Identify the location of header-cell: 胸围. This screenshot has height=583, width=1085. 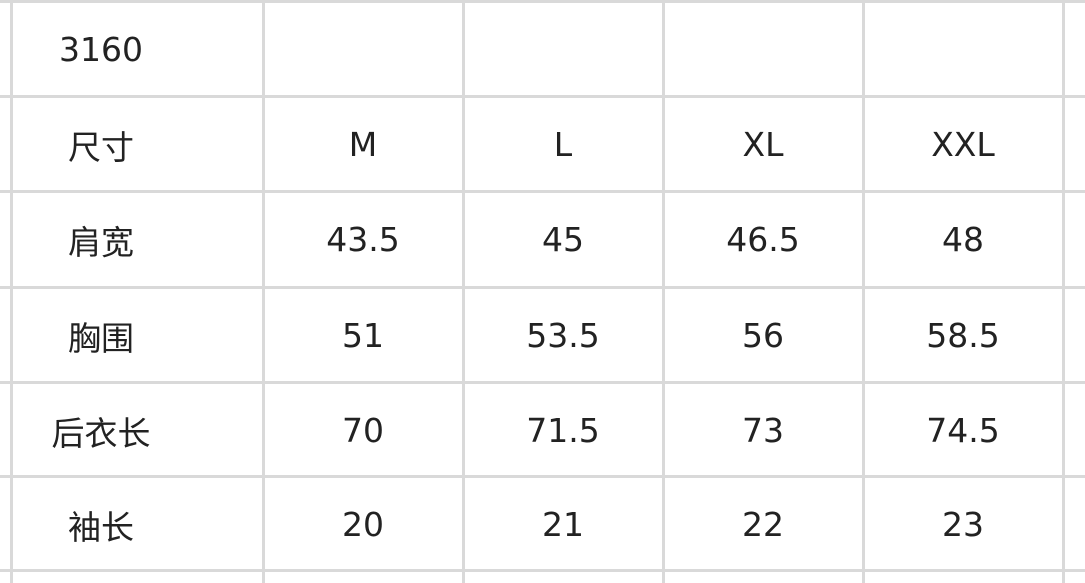
(101, 338).